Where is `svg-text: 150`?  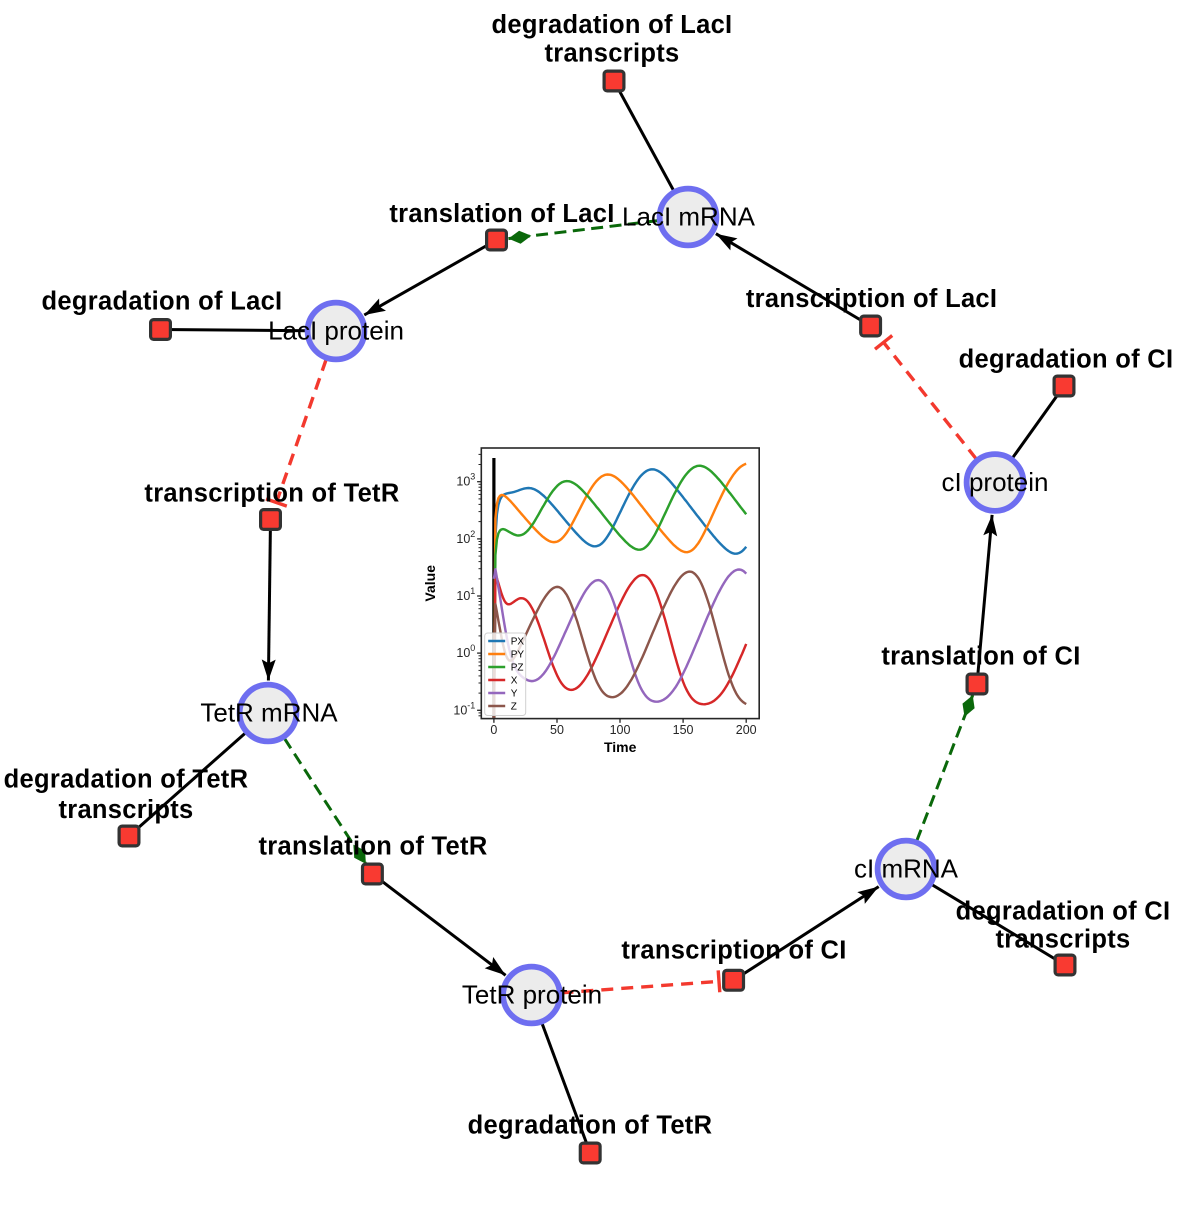
svg-text: 150 is located at coordinates (683, 730).